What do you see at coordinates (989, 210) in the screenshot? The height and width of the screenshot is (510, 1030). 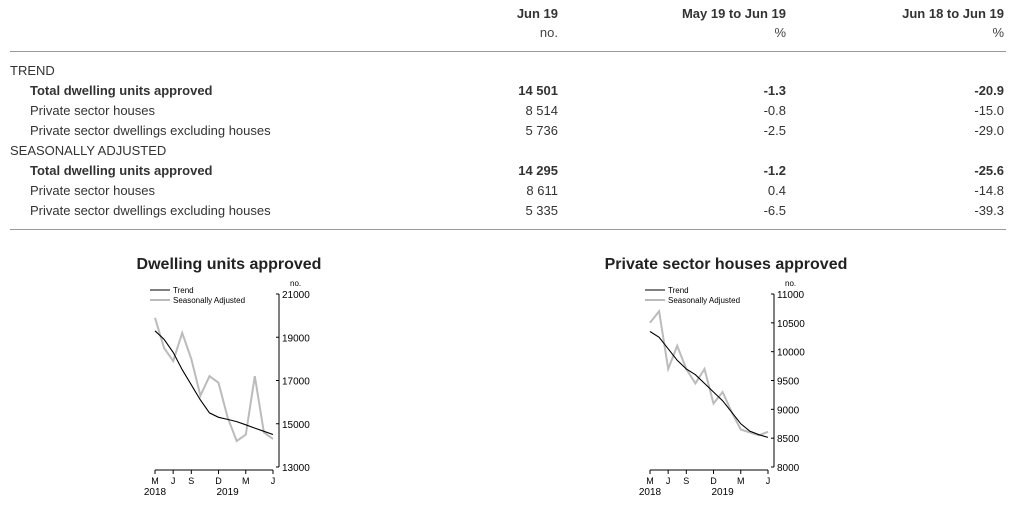 I see `row-value: -39.3` at bounding box center [989, 210].